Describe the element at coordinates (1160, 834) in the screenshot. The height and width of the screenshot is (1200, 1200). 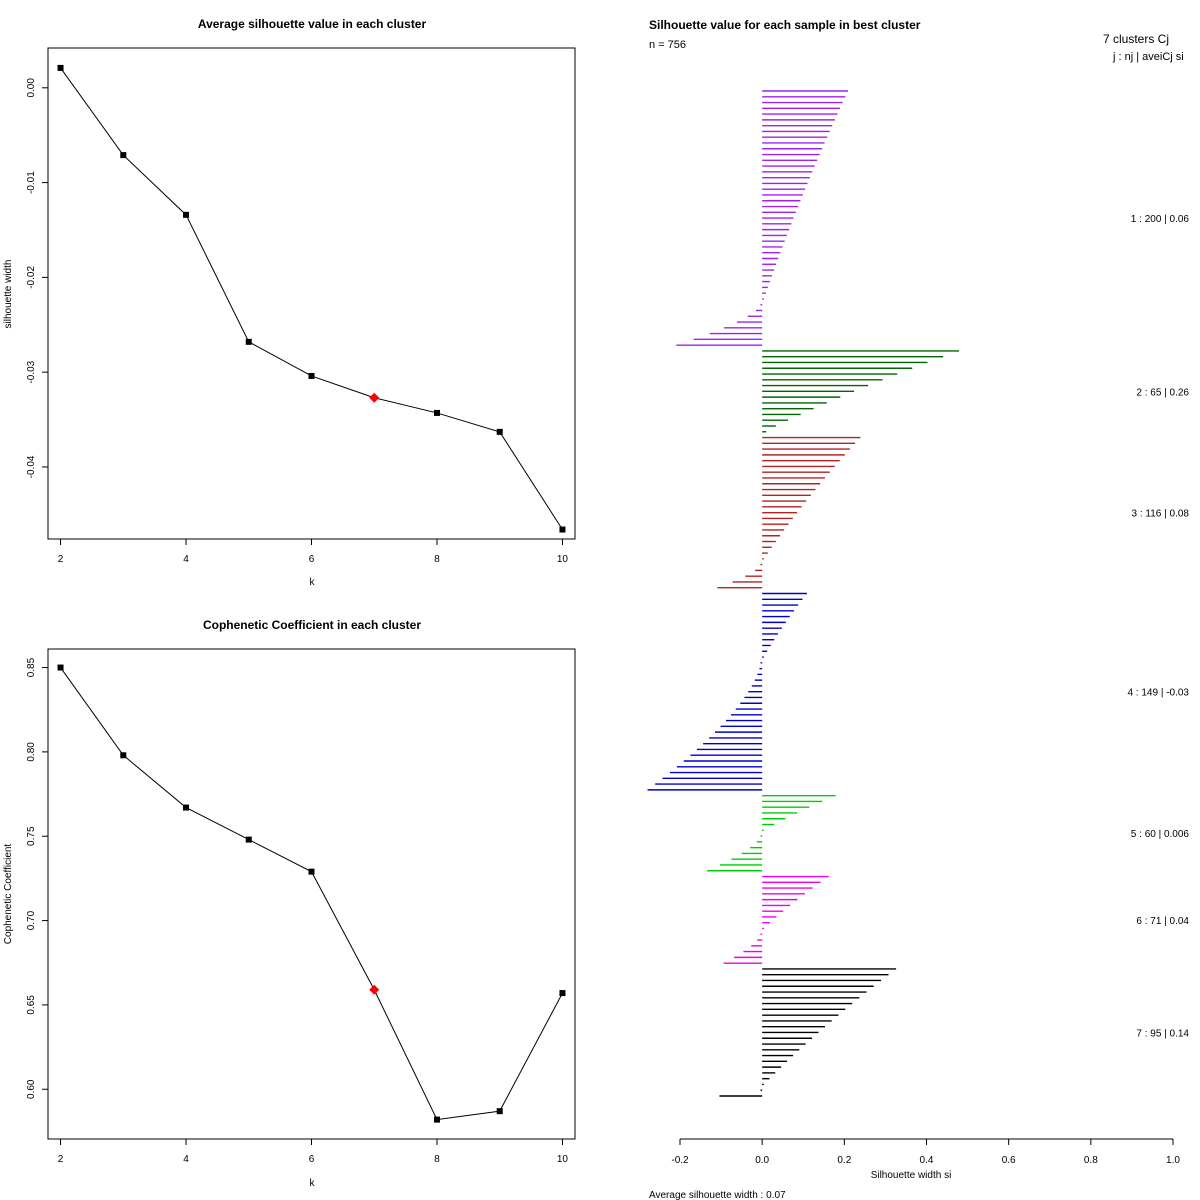
I see `cluster-label-5: 5 : 60 | 0.006` at that location.